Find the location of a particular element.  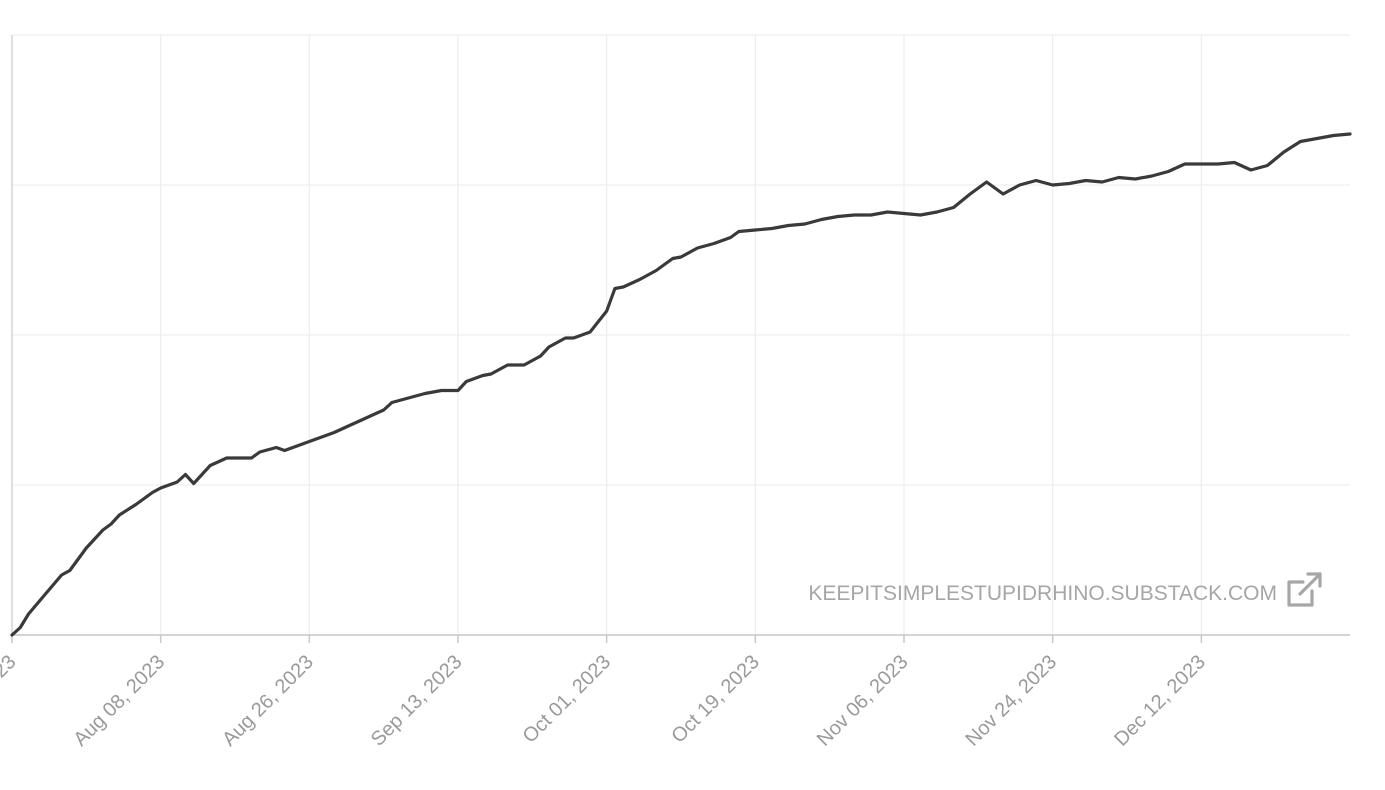

x-tick-label: Aug 26, 2023 is located at coordinates (268, 701).